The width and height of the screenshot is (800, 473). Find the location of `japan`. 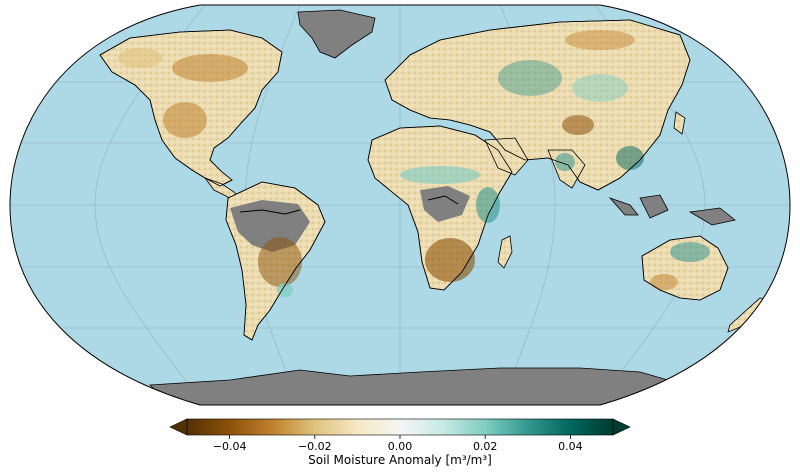

japan is located at coordinates (679, 123).